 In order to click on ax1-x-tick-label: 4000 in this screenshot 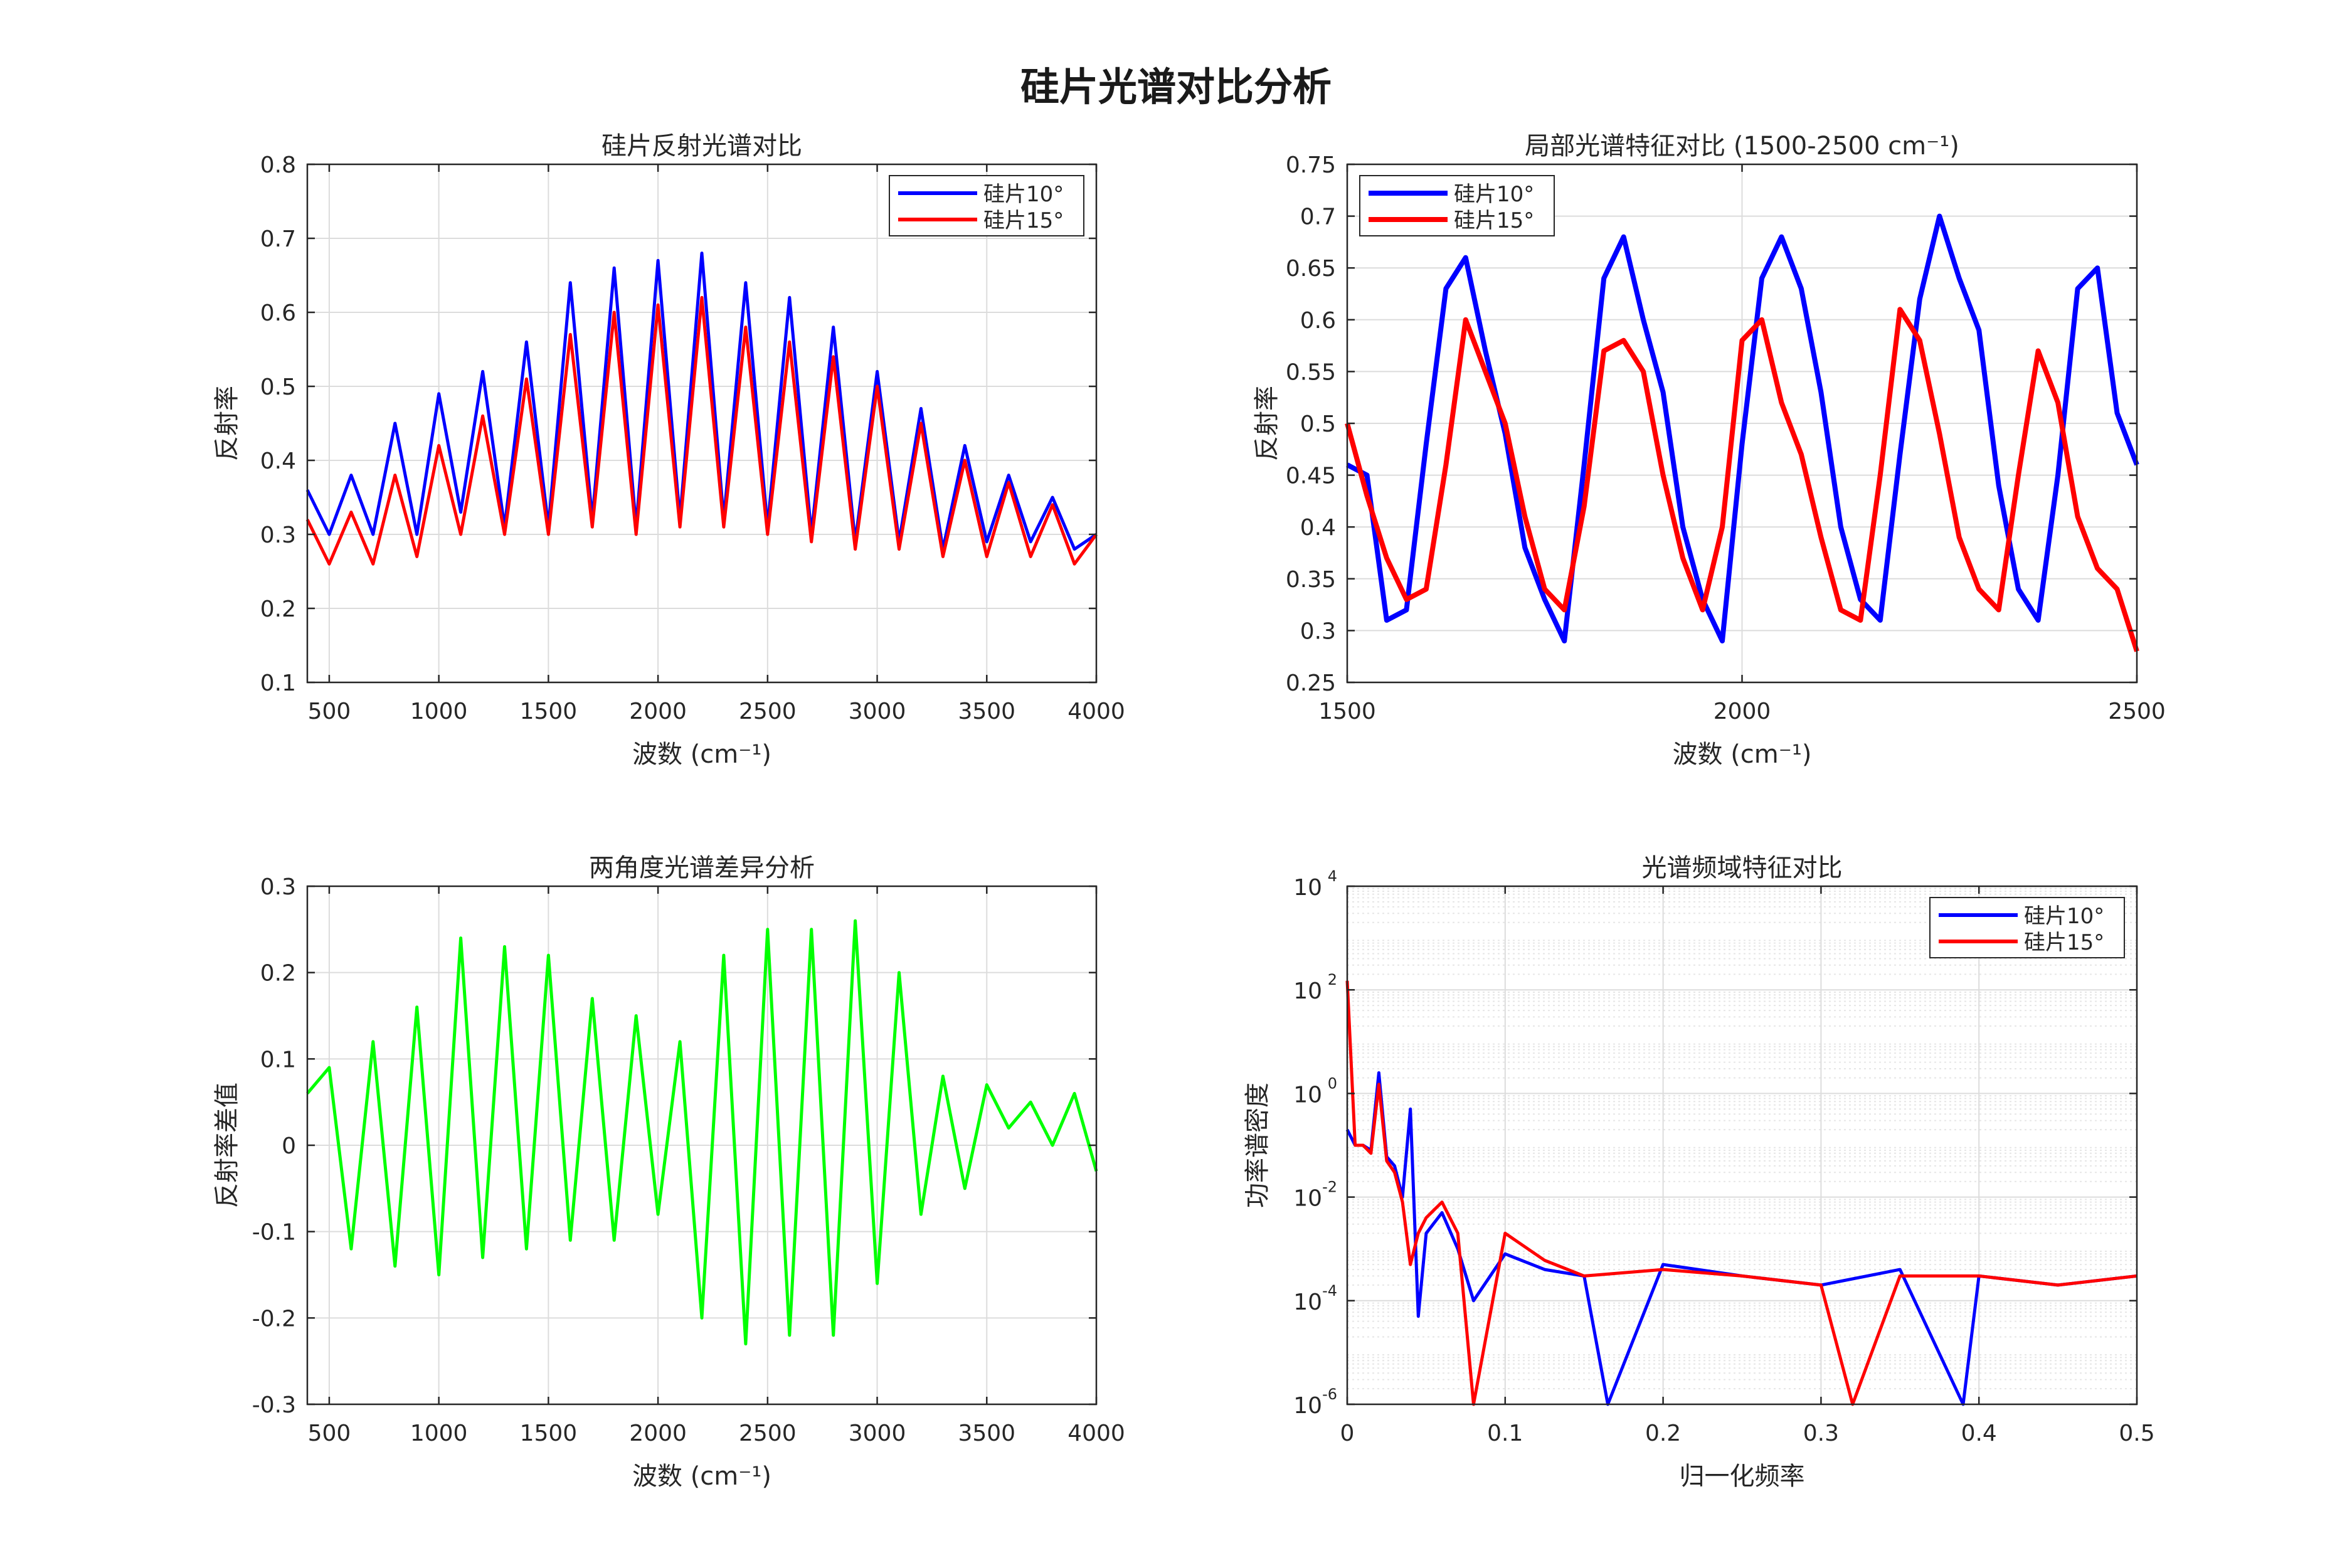, I will do `click(1096, 711)`.